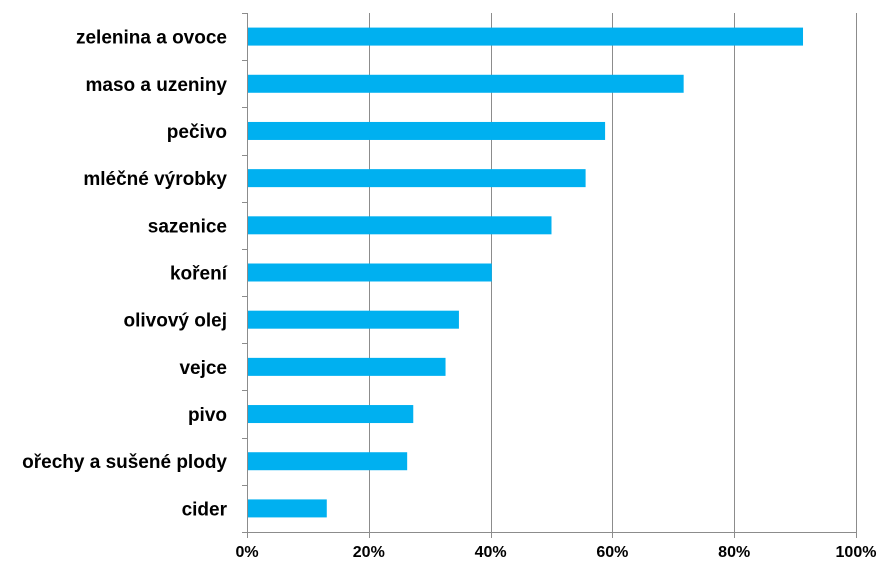  Describe the element at coordinates (491, 552) in the screenshot. I see `x-tick-label-40: 40%` at that location.